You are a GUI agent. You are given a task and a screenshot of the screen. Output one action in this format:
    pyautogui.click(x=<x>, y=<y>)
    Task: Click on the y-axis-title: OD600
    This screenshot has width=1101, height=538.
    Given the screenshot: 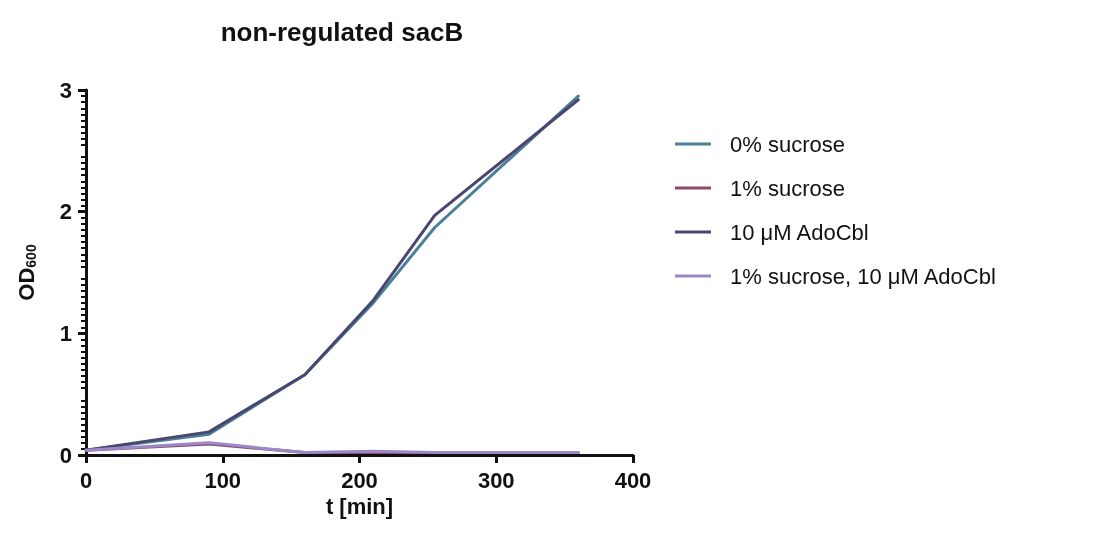 What is the action you would take?
    pyautogui.click(x=26, y=272)
    